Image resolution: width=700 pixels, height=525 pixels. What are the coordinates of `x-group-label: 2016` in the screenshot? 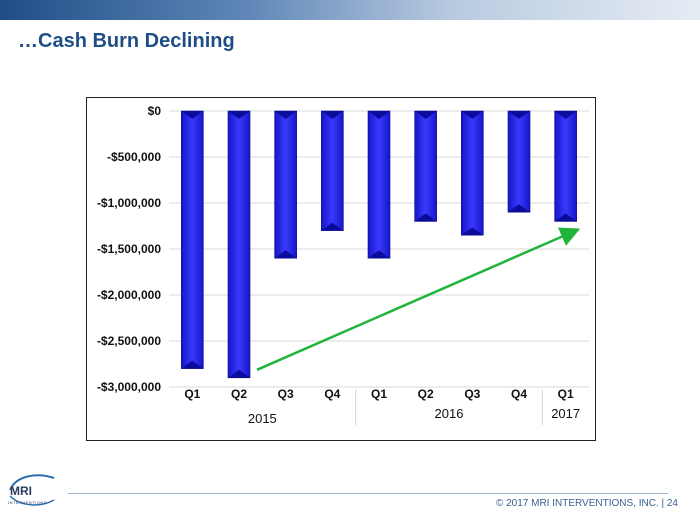 It's located at (449, 413).